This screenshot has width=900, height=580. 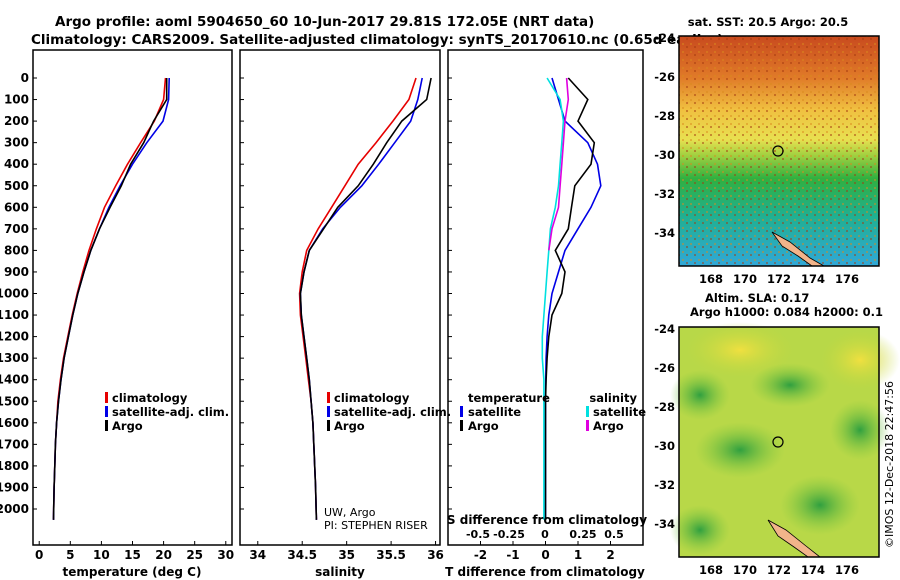 I want to click on series-line-salinity-argo, so click(x=559, y=164).